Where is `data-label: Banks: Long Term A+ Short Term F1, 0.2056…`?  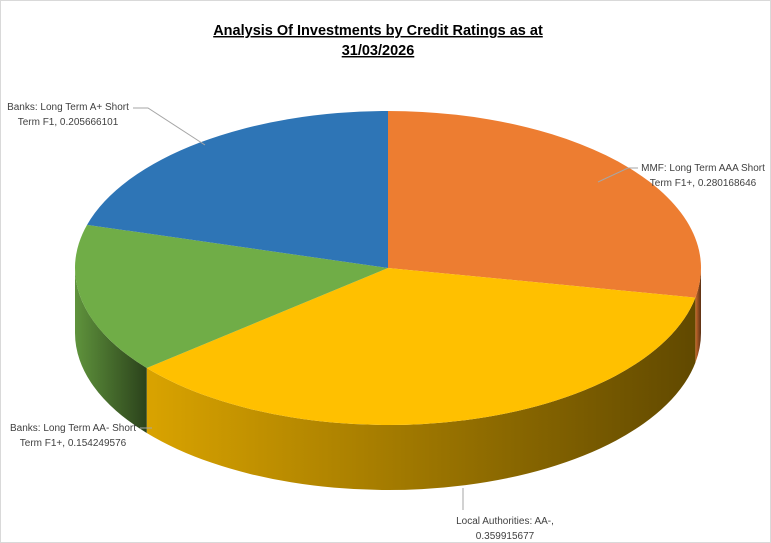 data-label: Banks: Long Term A+ Short Term F1, 0.2056… is located at coordinates (68, 115).